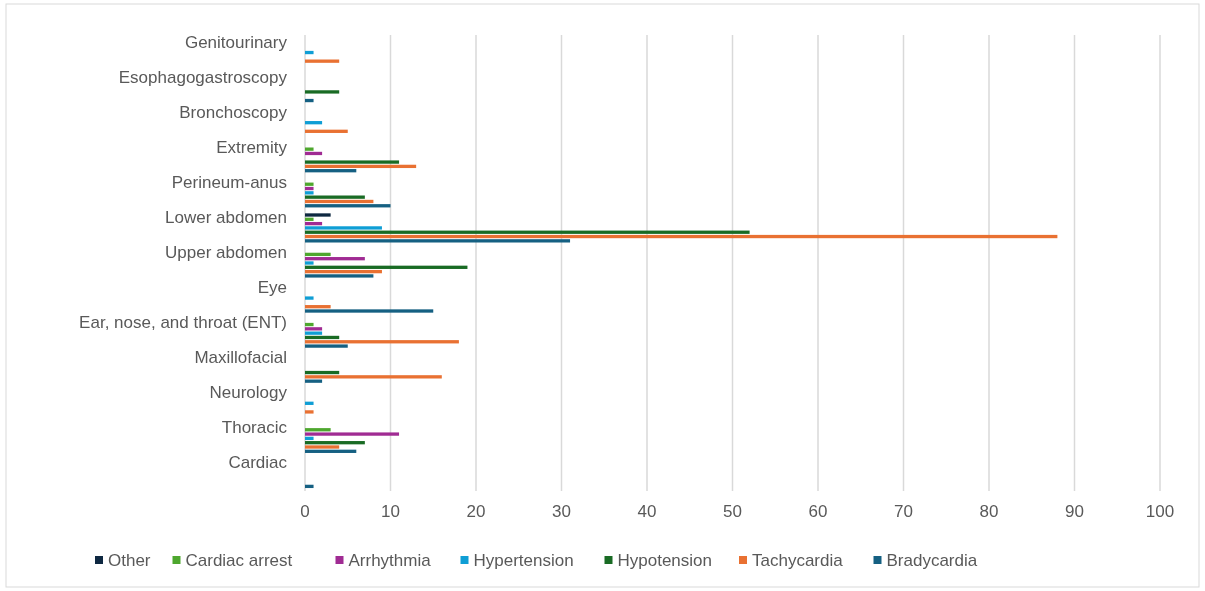 This screenshot has width=1205, height=591. What do you see at coordinates (229, 182) in the screenshot?
I see `y-tick-label: Perineum-anus` at bounding box center [229, 182].